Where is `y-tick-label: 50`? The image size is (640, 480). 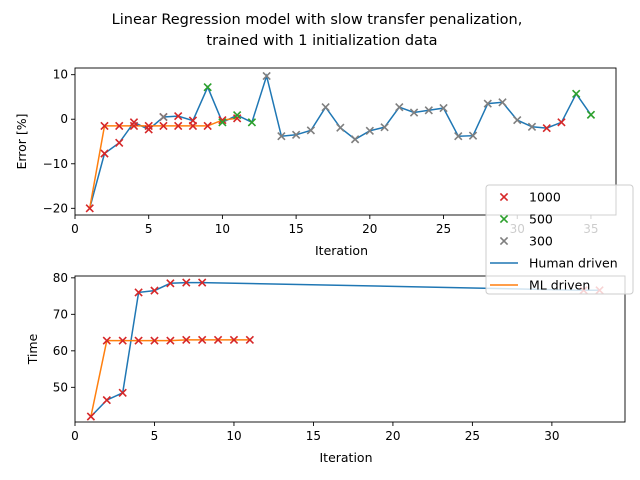
y-tick-label: 50 is located at coordinates (60, 387).